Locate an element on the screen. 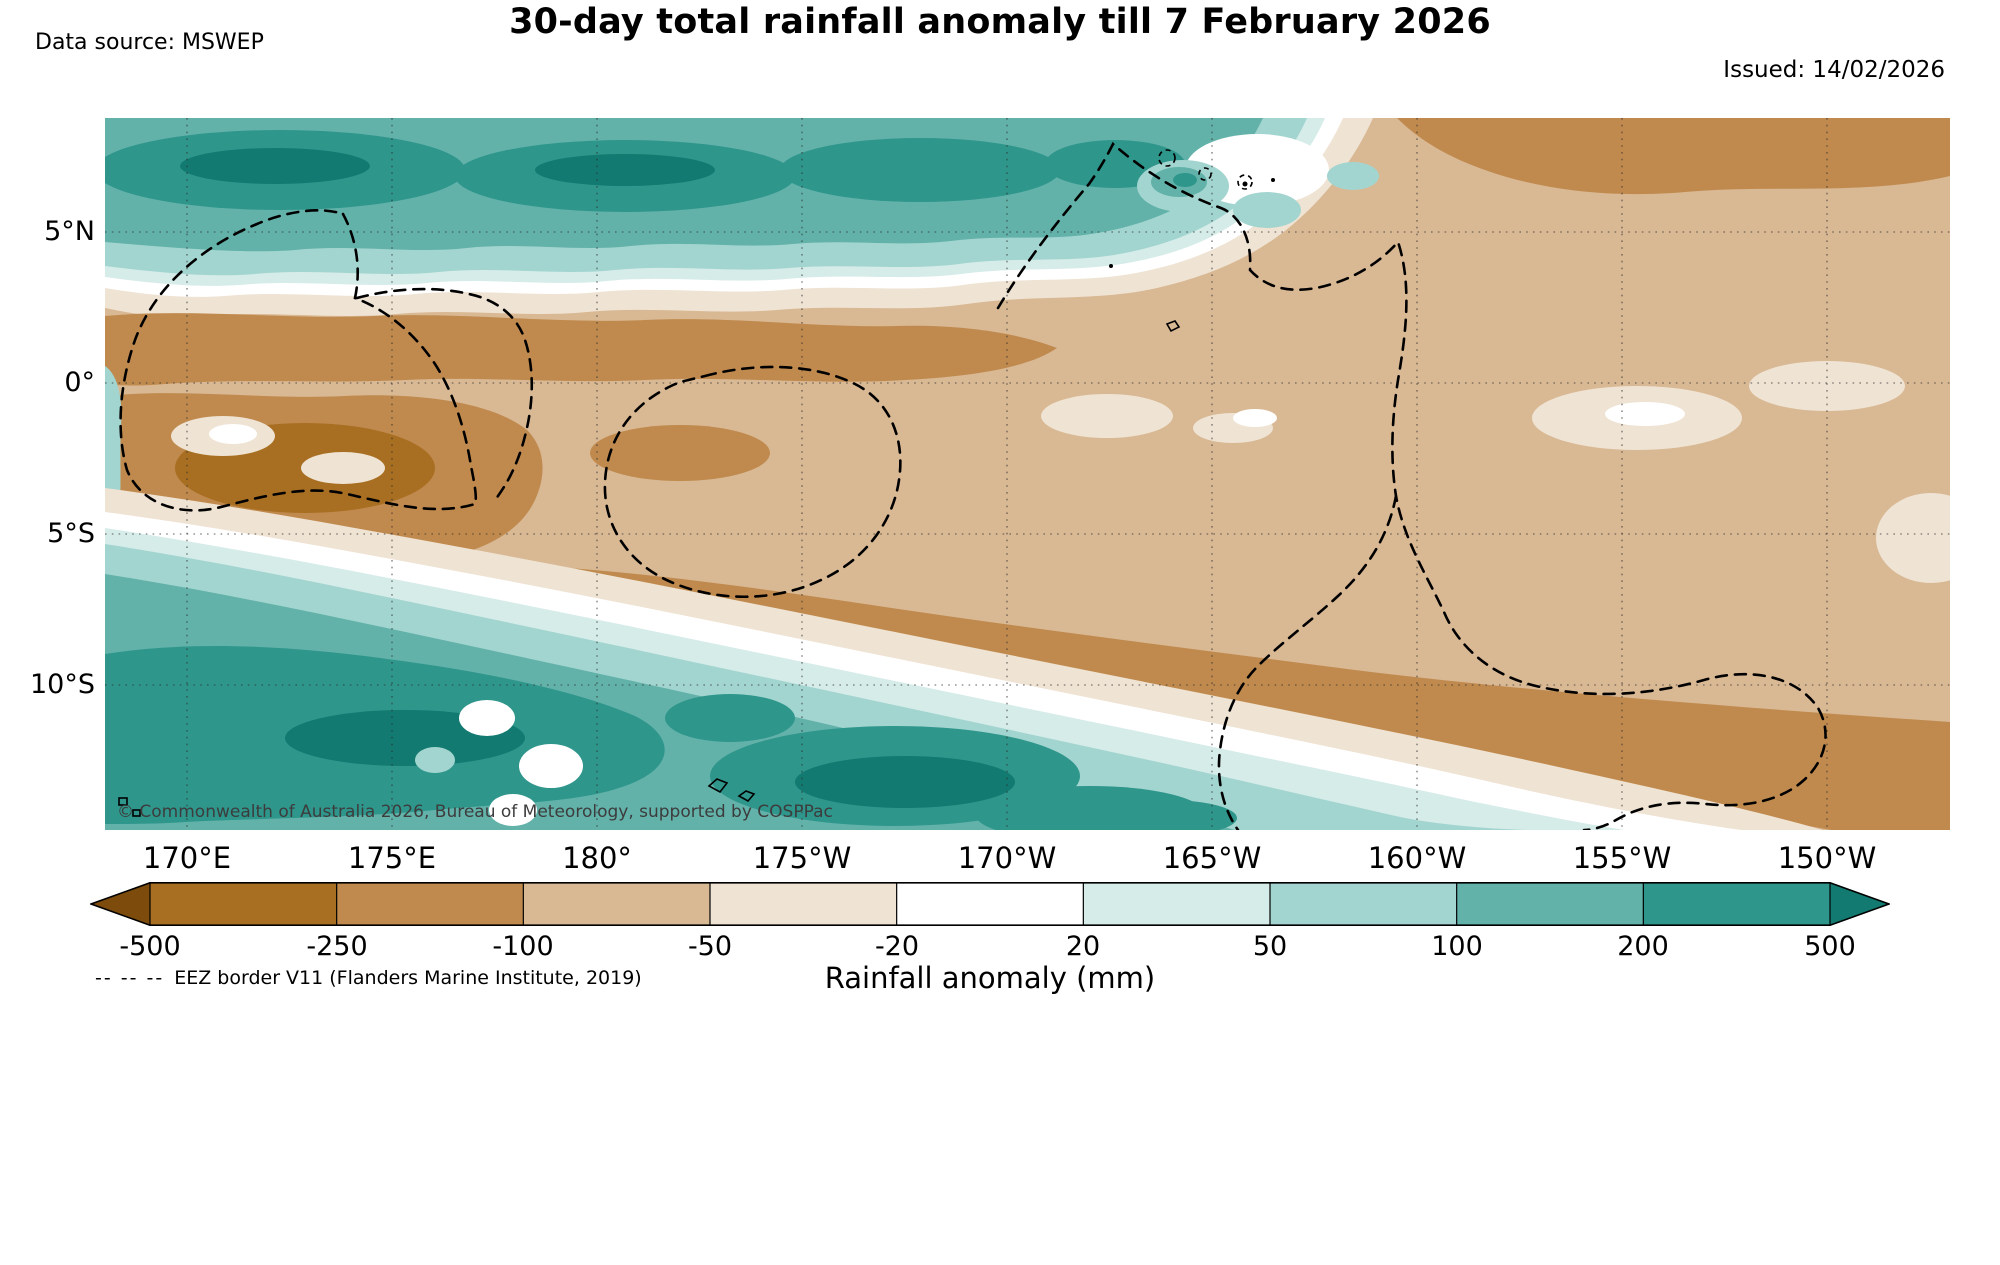 The height and width of the screenshot is (1265, 2000). lat-tick-10s: 10°S is located at coordinates (62, 684).